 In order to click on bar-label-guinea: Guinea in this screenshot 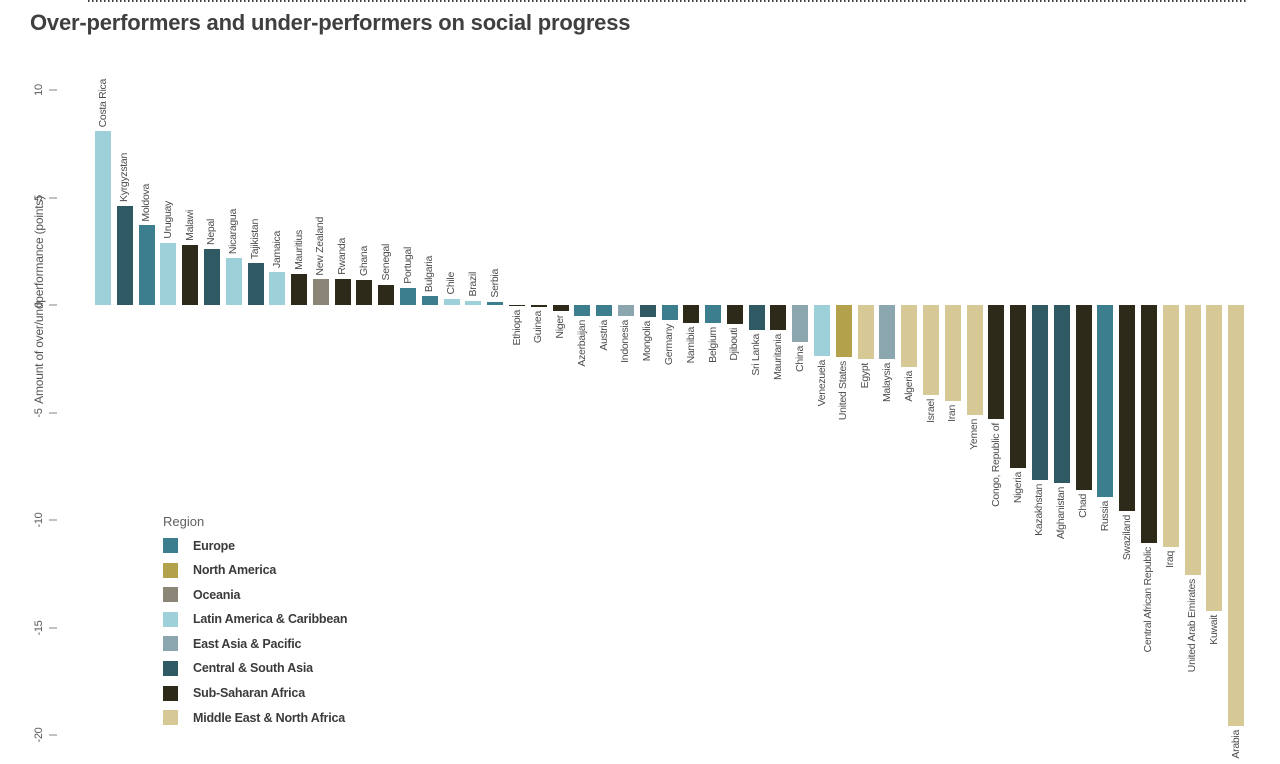, I will do `click(538, 327)`.